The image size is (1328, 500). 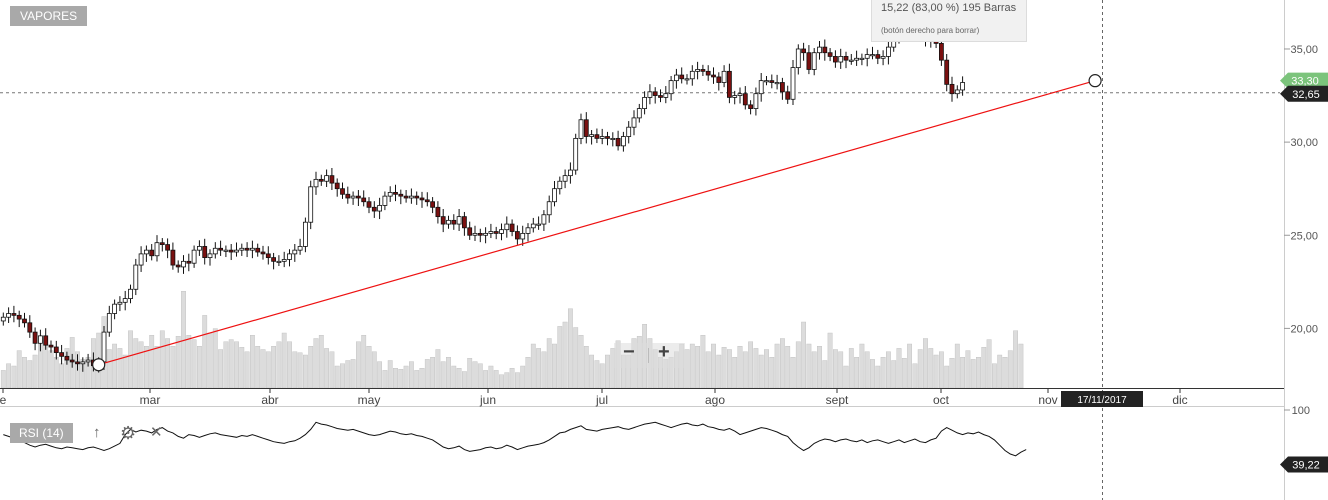 What do you see at coordinates (1047, 400) in the screenshot?
I see `x-tick-label: nov` at bounding box center [1047, 400].